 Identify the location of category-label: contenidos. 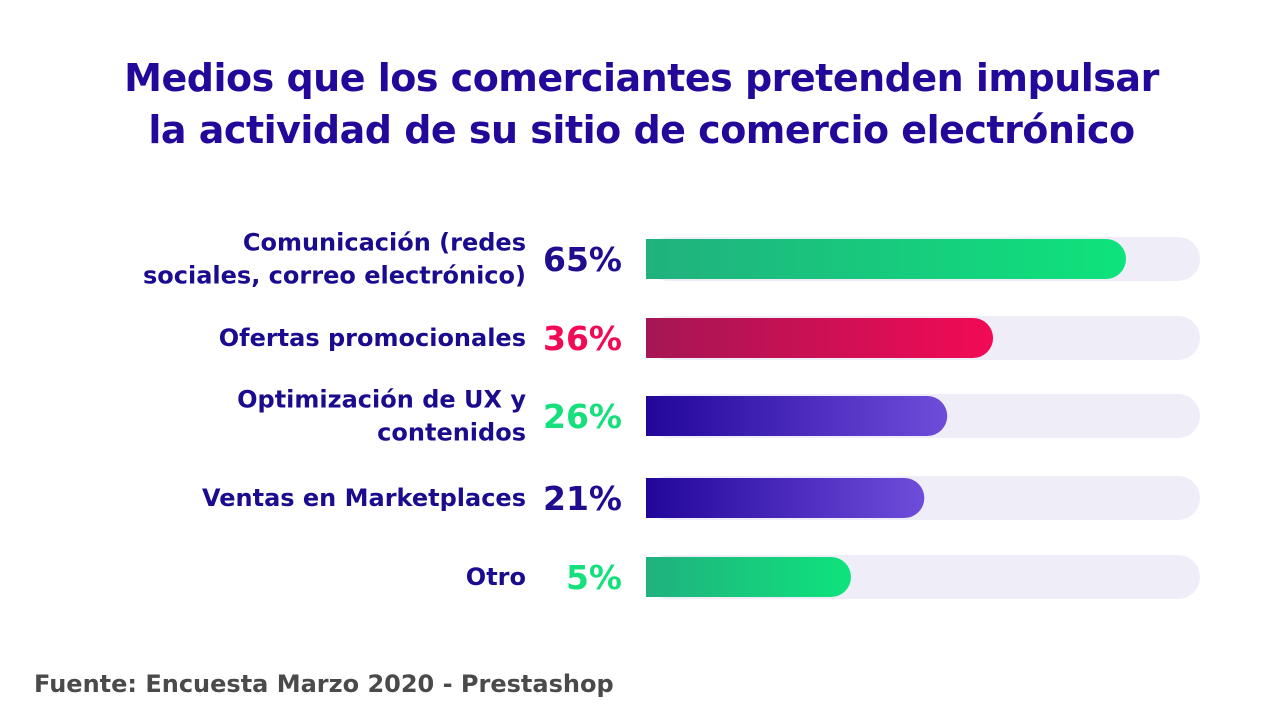
(451, 433).